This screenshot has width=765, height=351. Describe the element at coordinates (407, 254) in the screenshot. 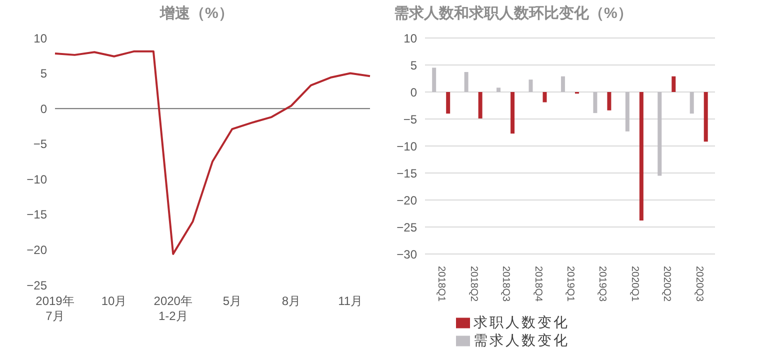

I see `y-tick-label: −30` at that location.